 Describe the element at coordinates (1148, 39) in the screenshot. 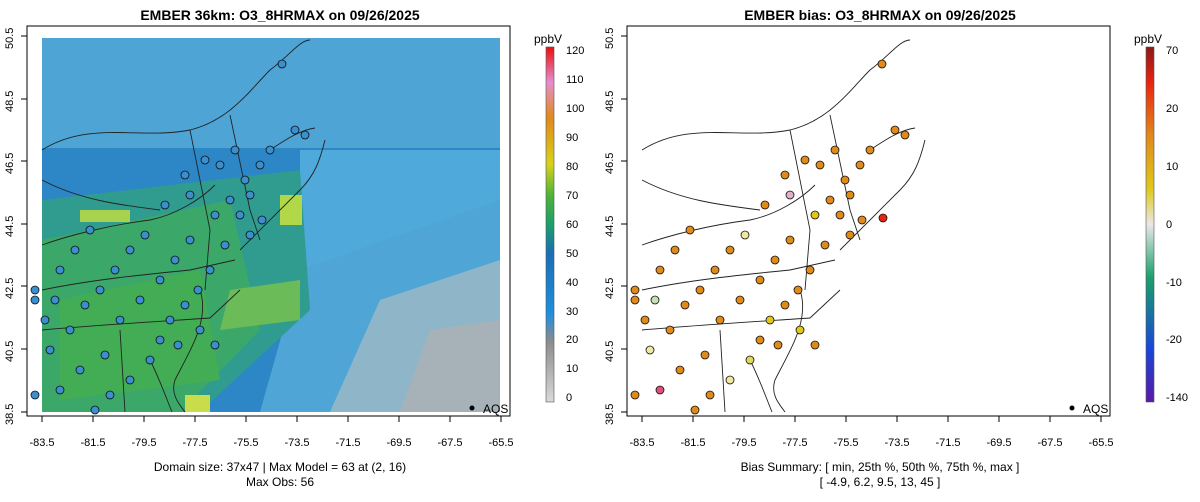

I see `bias-colorbar-unit: ppbV` at that location.